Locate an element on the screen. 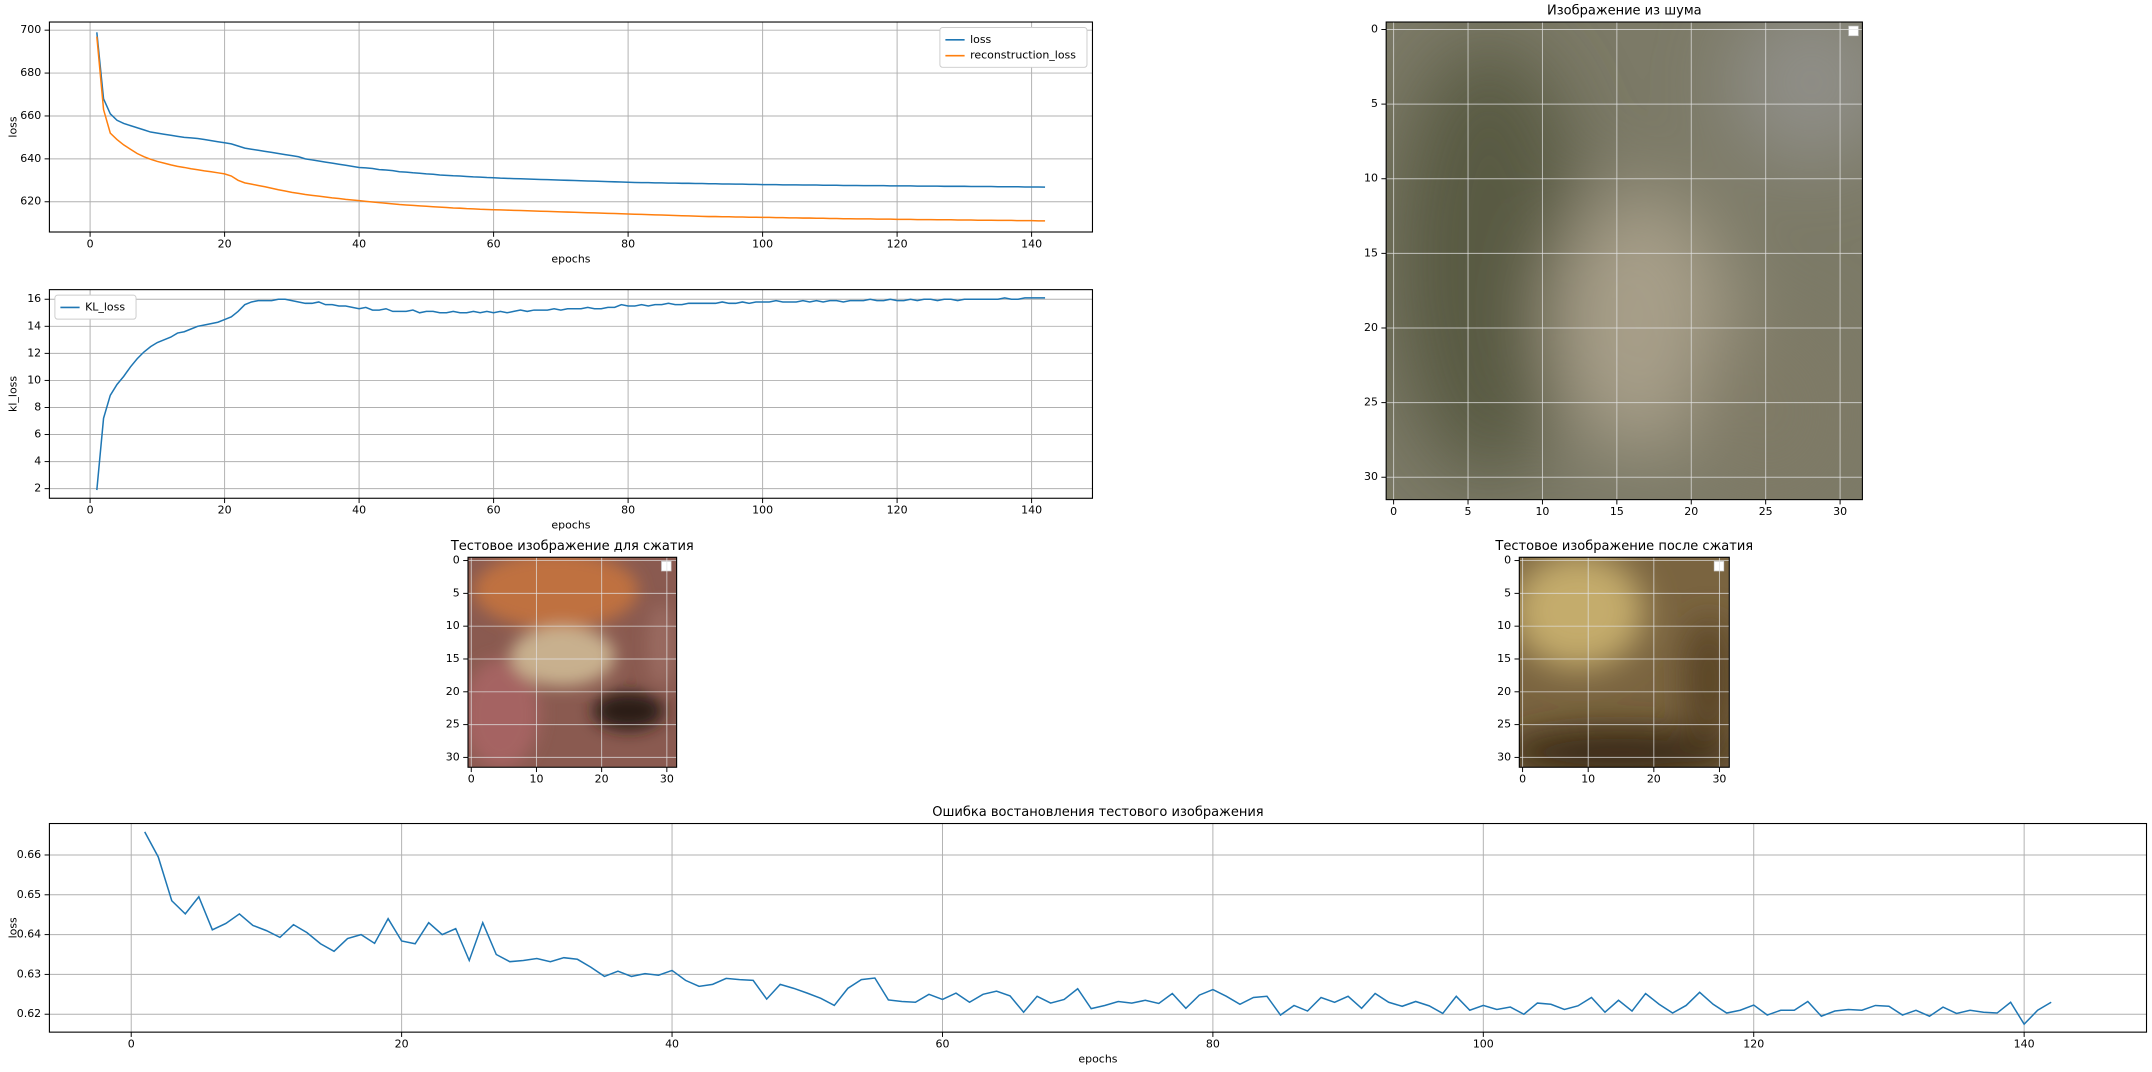  test-image is located at coordinates (572, 662).